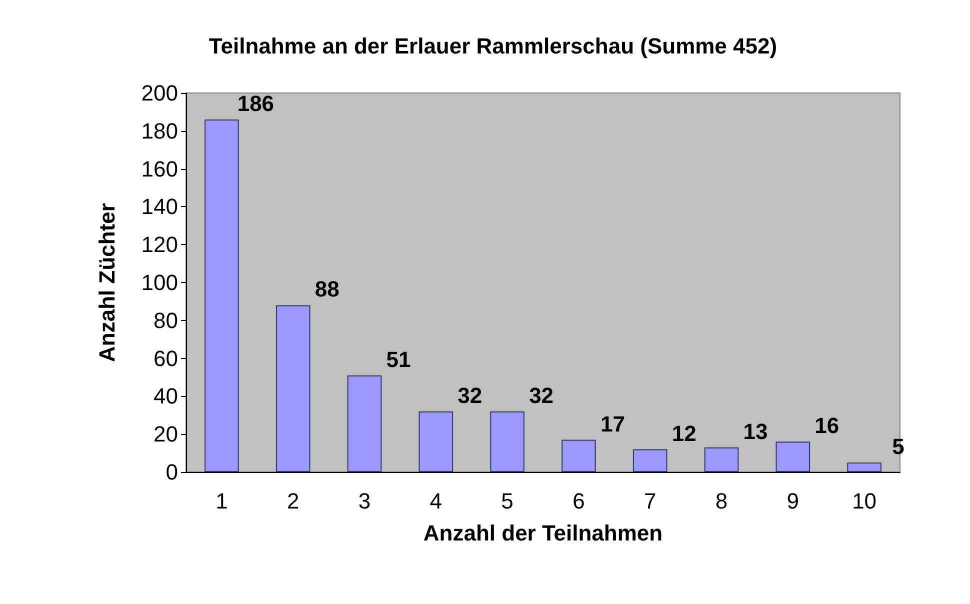 This screenshot has height=604, width=970. What do you see at coordinates (793, 501) in the screenshot?
I see `x-tick-label: 9` at bounding box center [793, 501].